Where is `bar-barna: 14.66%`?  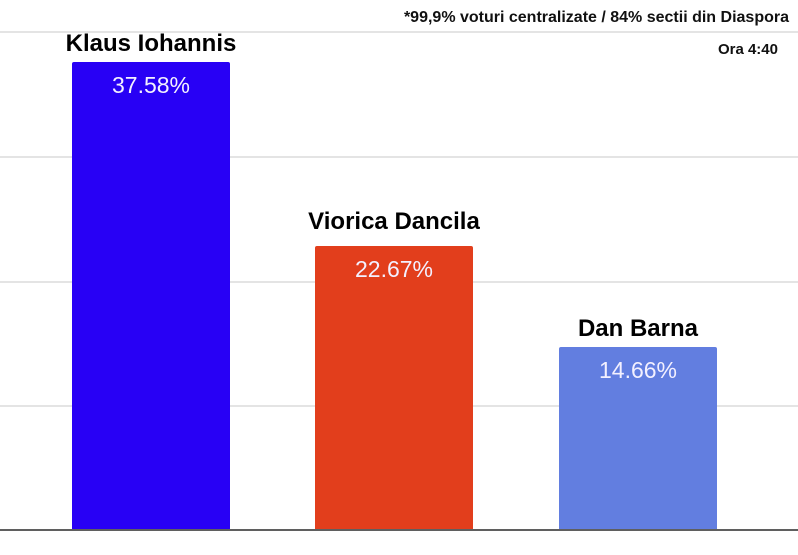 bar-barna: 14.66% is located at coordinates (638, 438).